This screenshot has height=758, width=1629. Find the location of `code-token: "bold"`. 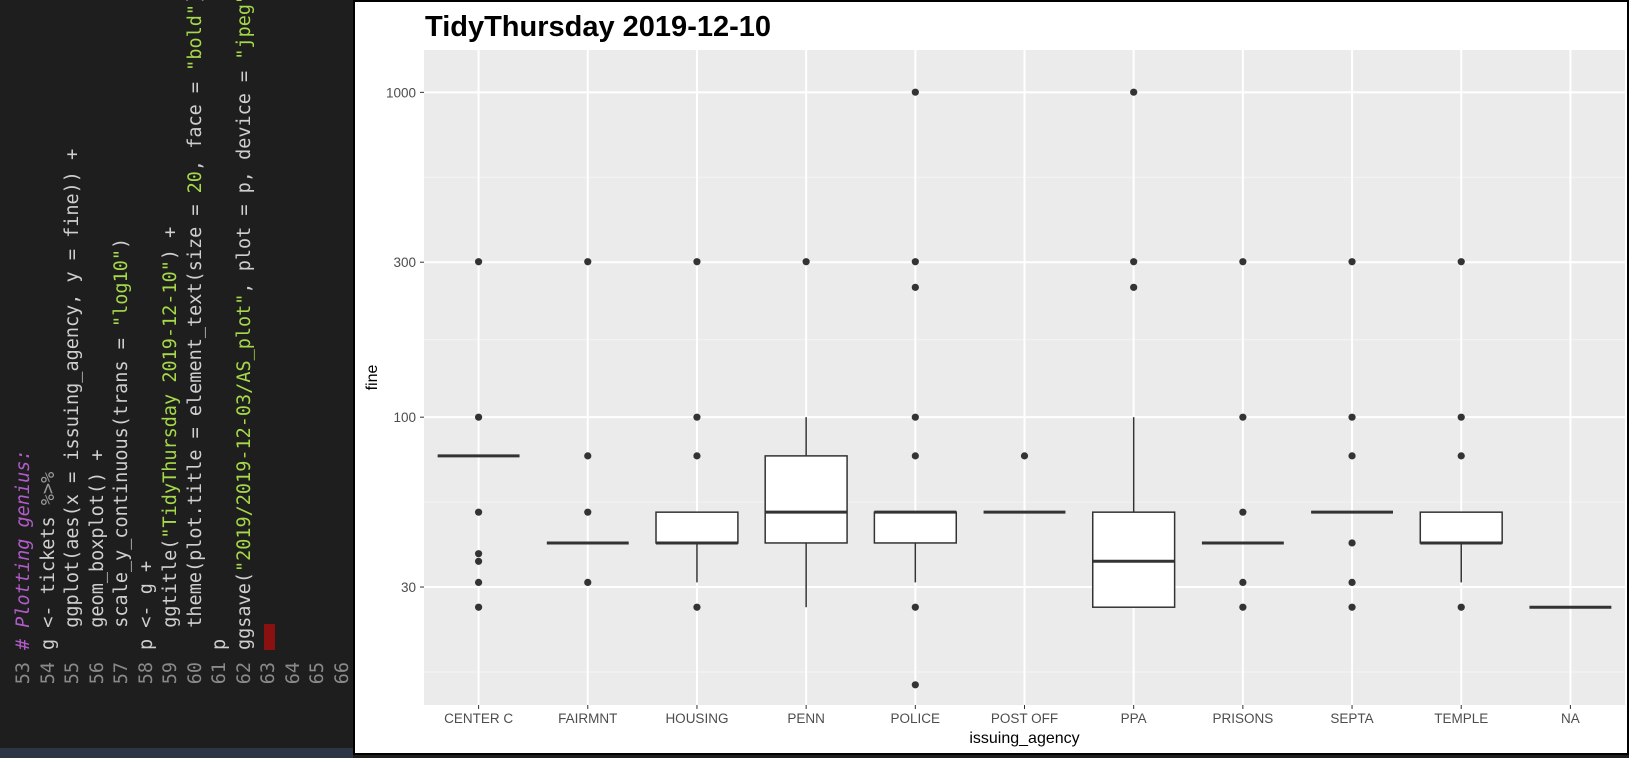

code-token: "bold" is located at coordinates (195, 37).